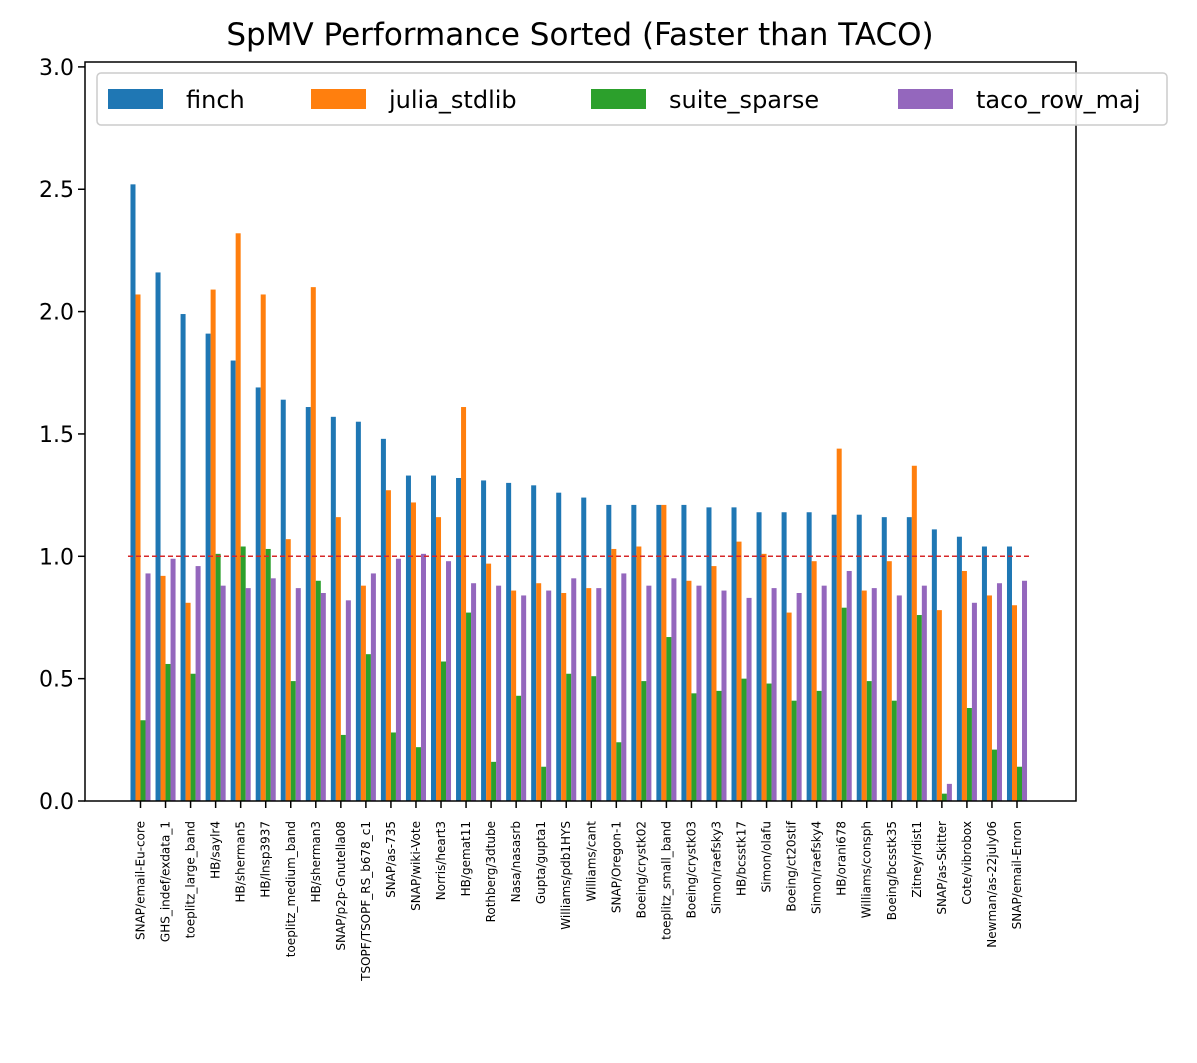 The height and width of the screenshot is (1063, 1197). I want to click on legend-label-finch: finch, so click(215, 100).